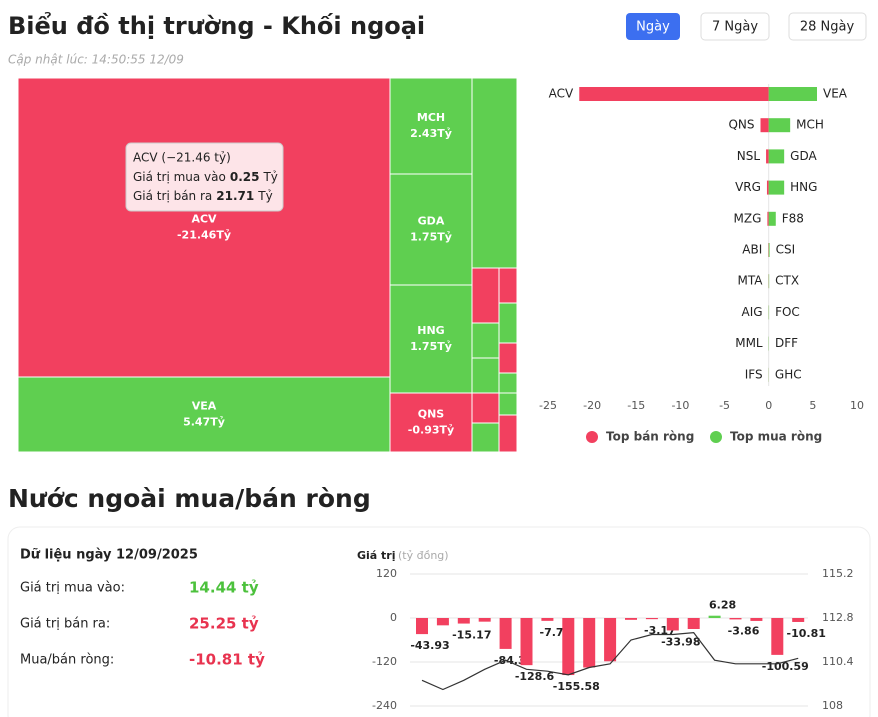  What do you see at coordinates (431, 133) in the screenshot?
I see `treemap-value: 2.43Tỷ` at bounding box center [431, 133].